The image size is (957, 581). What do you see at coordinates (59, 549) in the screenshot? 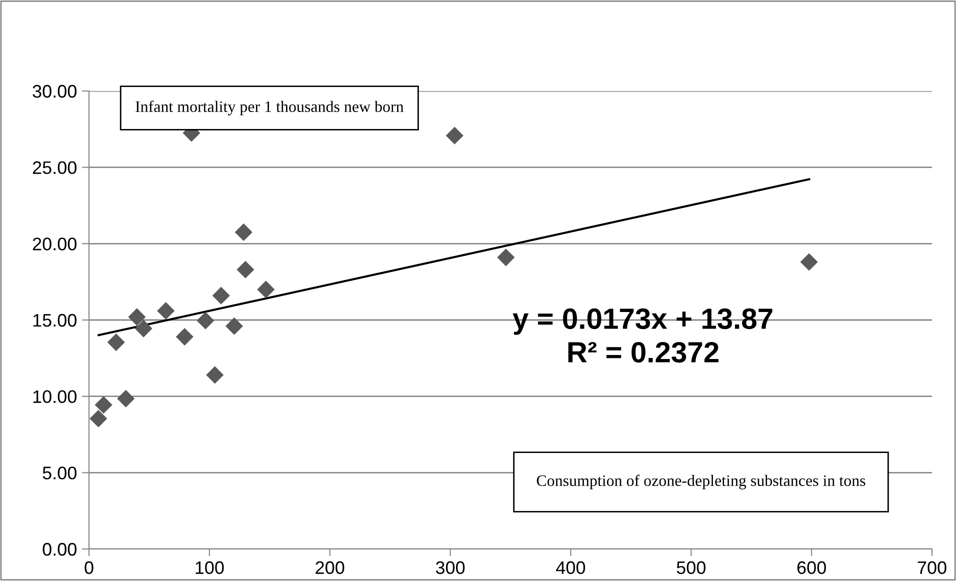
I see `y-tick-label: 0.00` at bounding box center [59, 549].